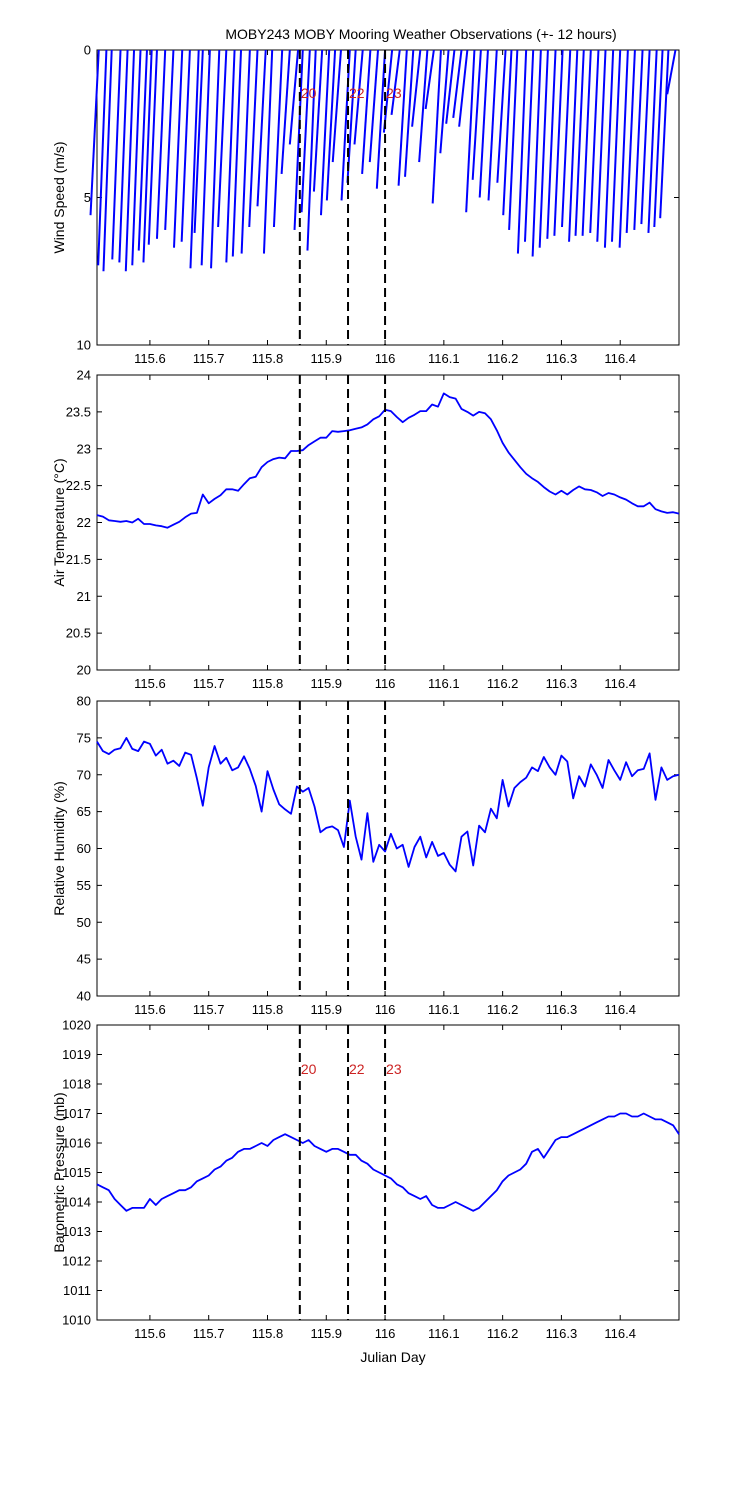  What do you see at coordinates (76, 1084) in the screenshot?
I see `y-tick-label: 1018` at bounding box center [76, 1084].